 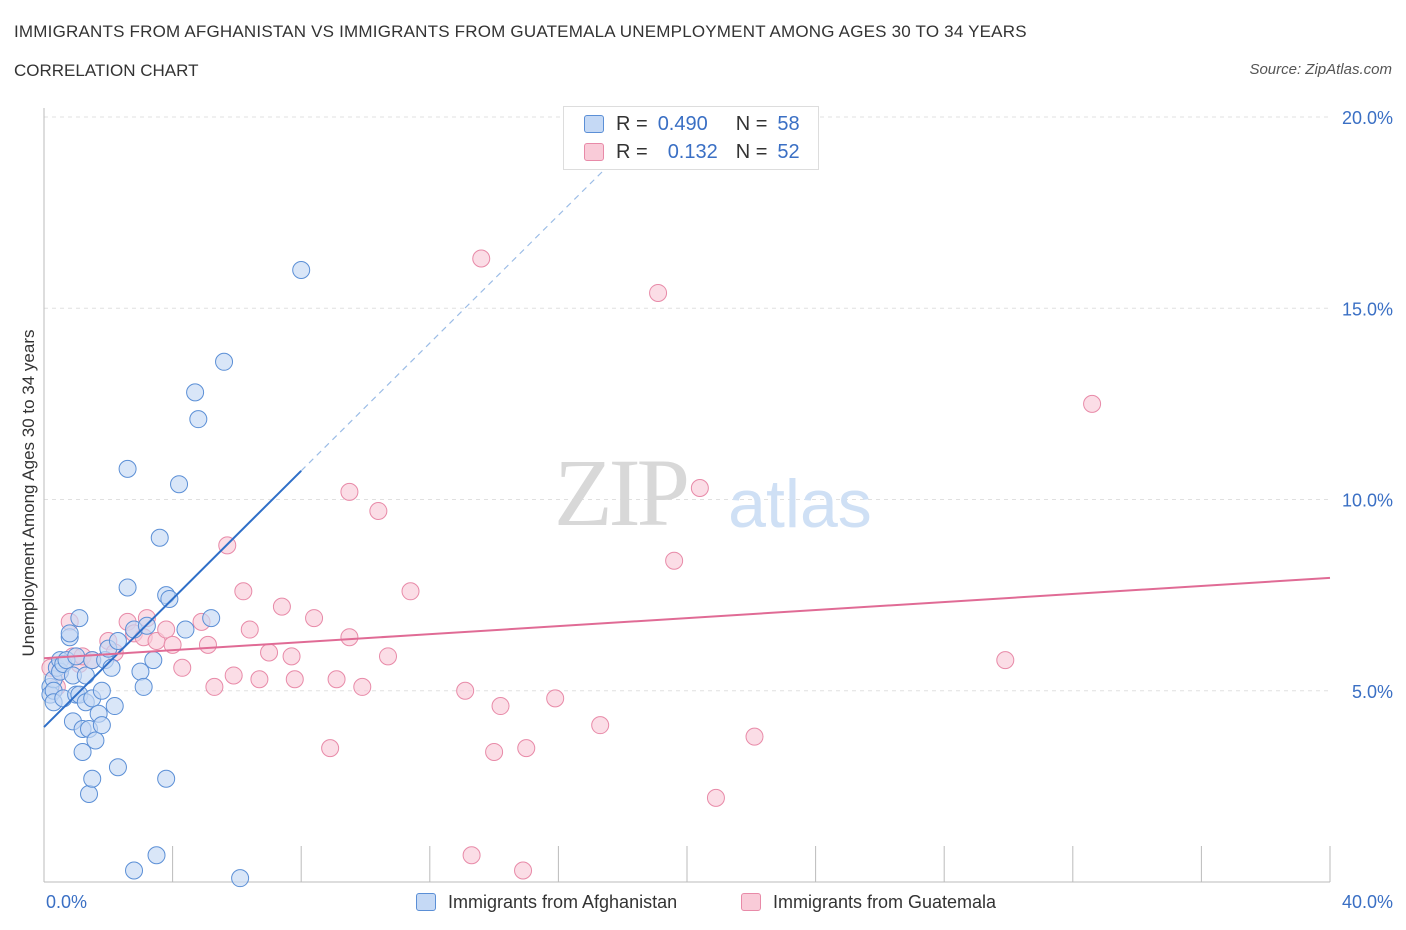 What do you see at coordinates (751, 902) in the screenshot?
I see `bottom-legend-swatch-guatemala` at bounding box center [751, 902].